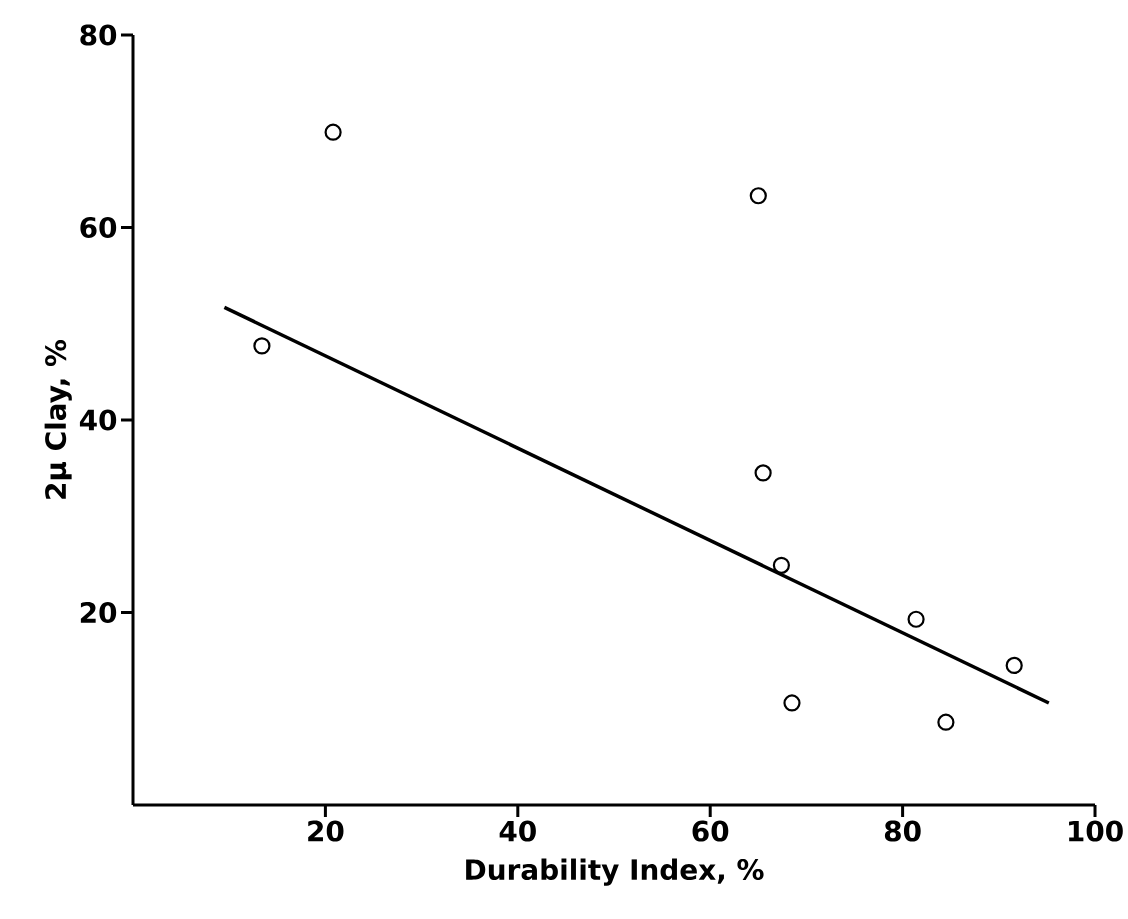 The image size is (1128, 919). Describe the element at coordinates (98, 612) in the screenshot. I see `y-tick-label: 20` at that location.